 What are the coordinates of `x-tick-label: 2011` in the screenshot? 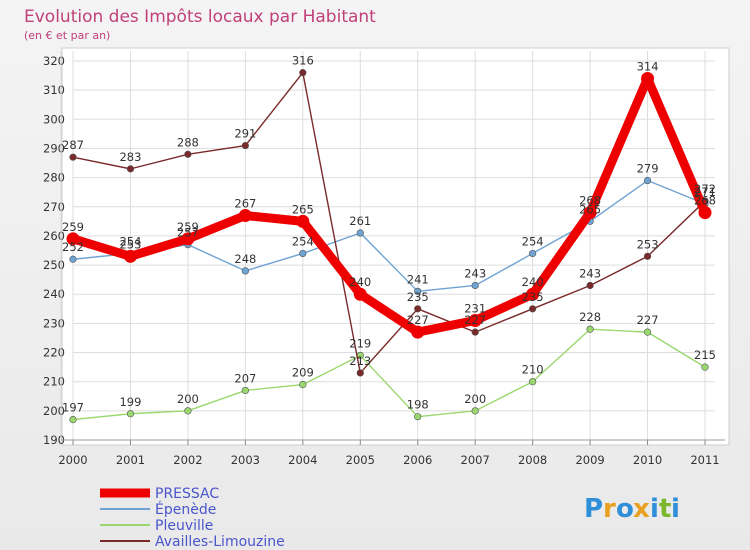 It's located at (704, 460).